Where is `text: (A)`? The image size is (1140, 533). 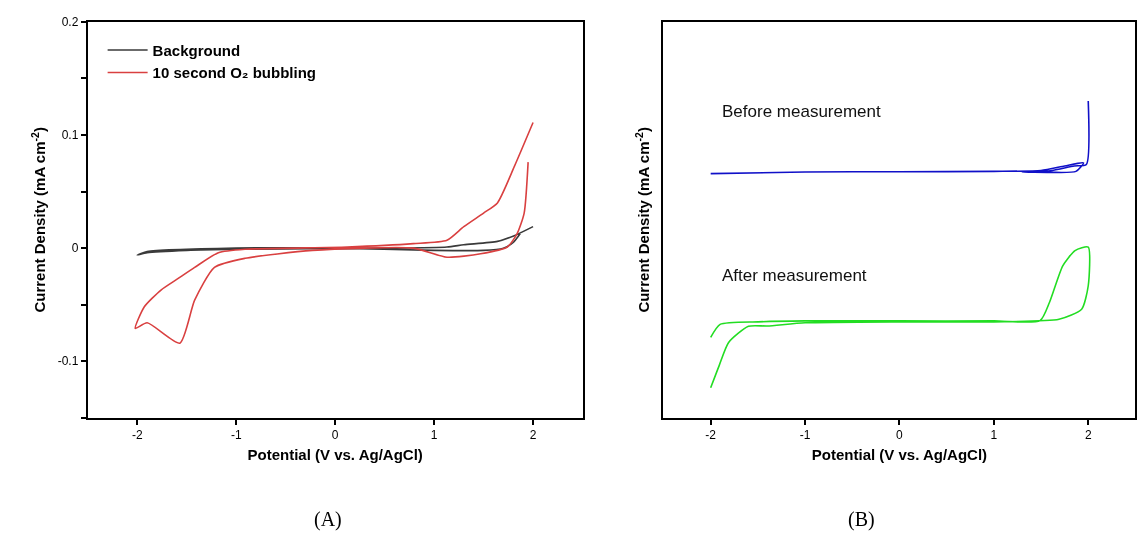
text: (A) is located at coordinates (328, 519).